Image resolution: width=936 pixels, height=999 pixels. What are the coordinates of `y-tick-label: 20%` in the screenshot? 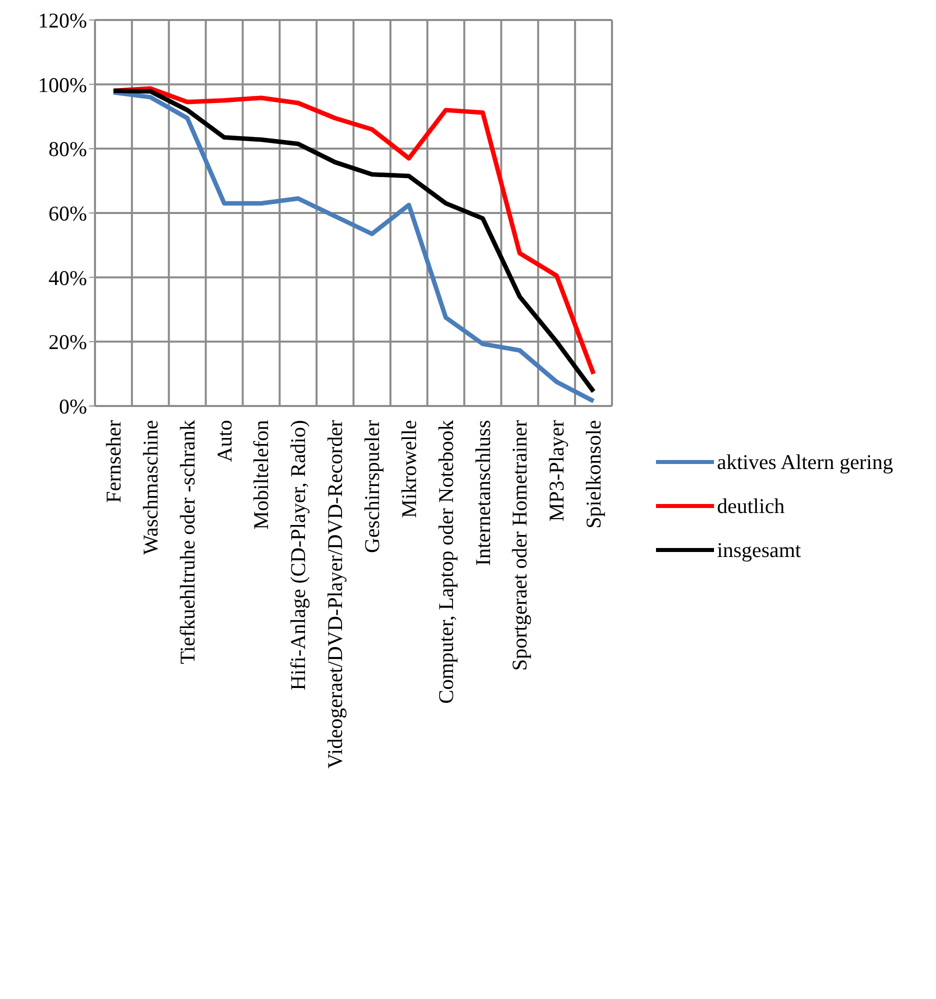 It's located at (67, 342).